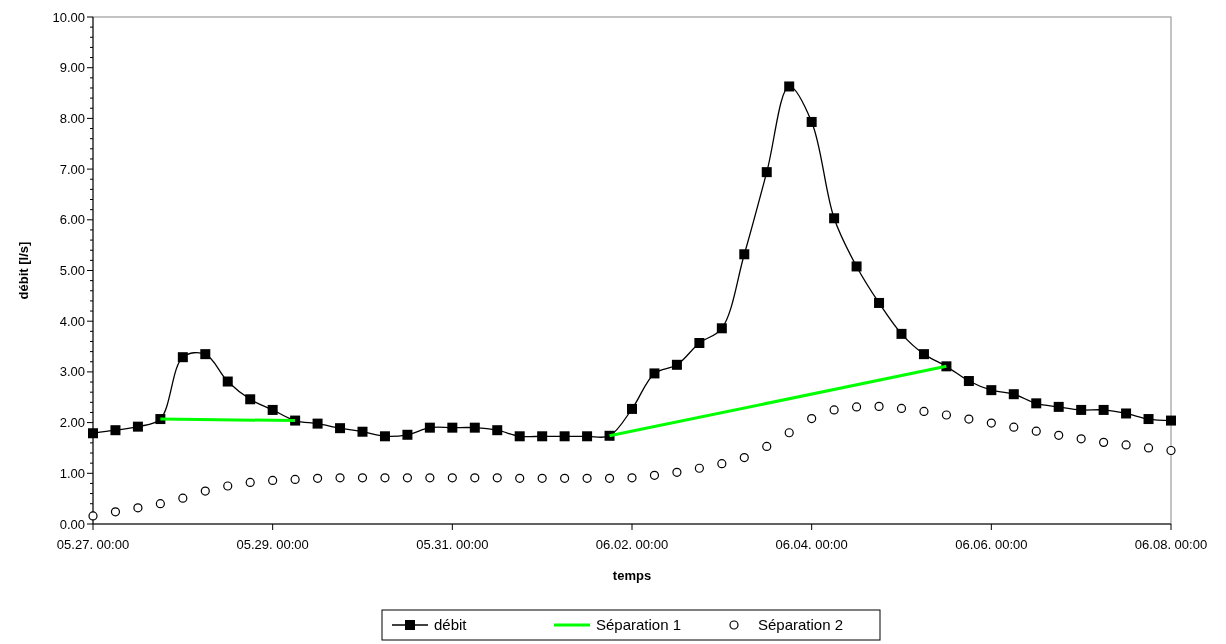 The height and width of the screenshot is (644, 1226). I want to click on y-tick-label: 3.00, so click(72, 372).